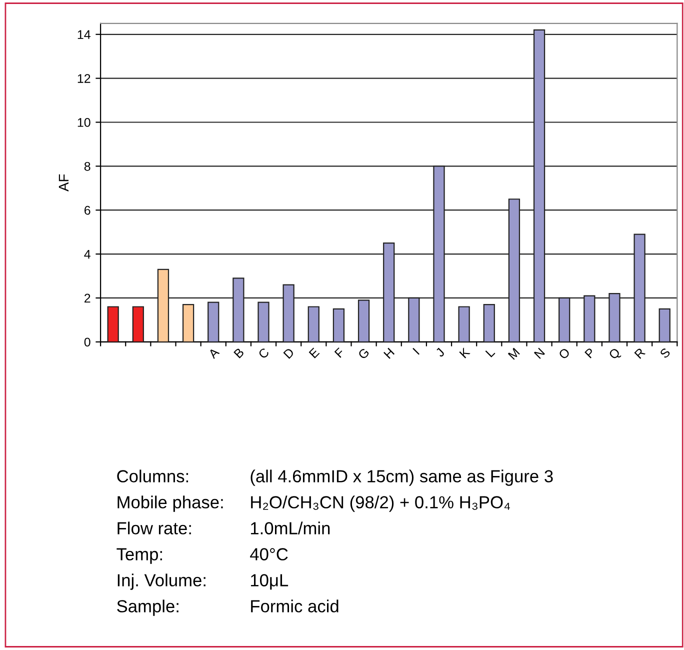 The image size is (684, 650). Describe the element at coordinates (640, 353) in the screenshot. I see `x-tick-label: R` at that location.